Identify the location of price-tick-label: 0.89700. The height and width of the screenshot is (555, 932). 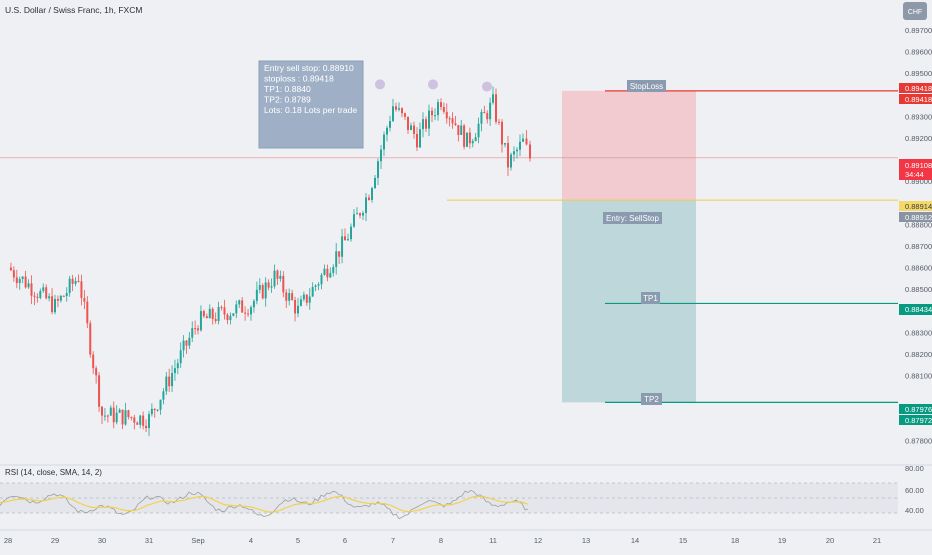
(918, 30).